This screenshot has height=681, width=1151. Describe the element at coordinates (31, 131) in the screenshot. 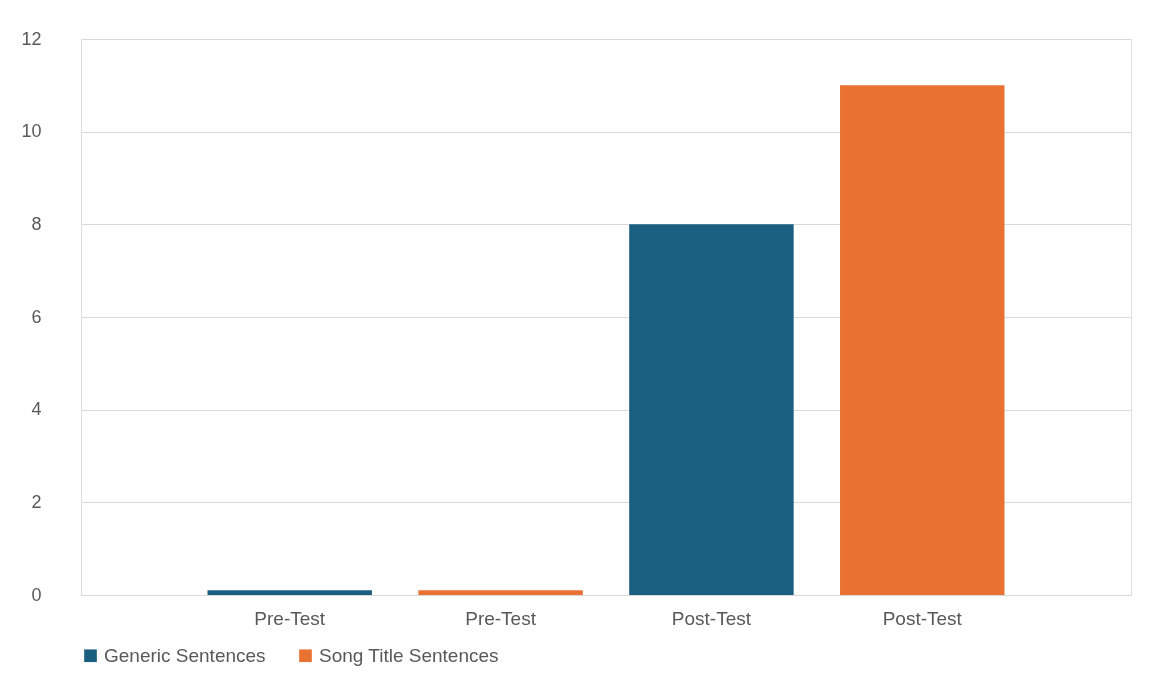

I see `y-tick-label: 10` at that location.